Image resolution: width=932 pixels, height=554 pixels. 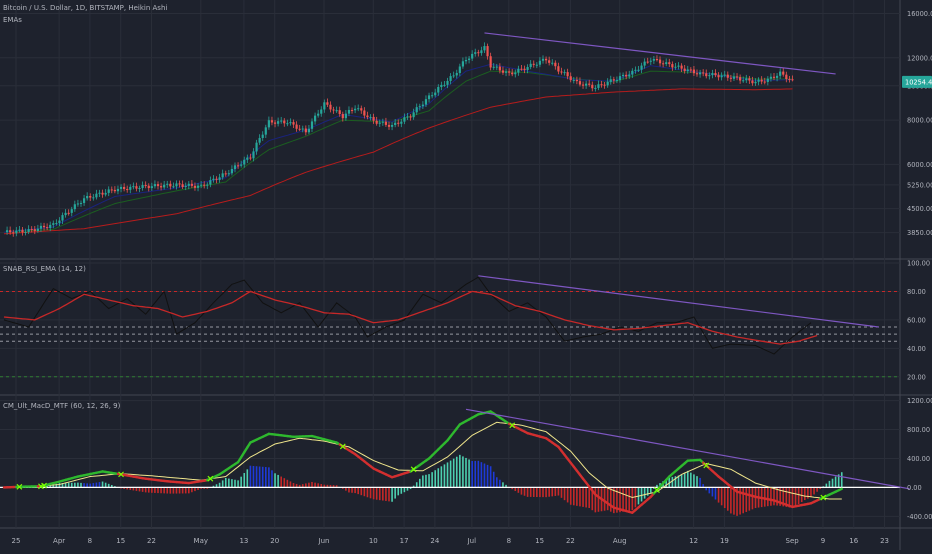 What do you see at coordinates (620, 541) in the screenshot?
I see `time-axis-label: Aug` at bounding box center [620, 541].